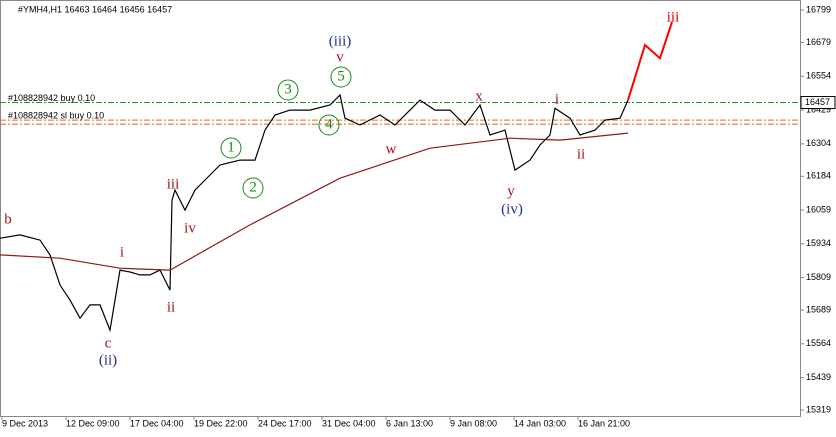 The image size is (836, 437). Describe the element at coordinates (25, 423) in the screenshot. I see `x-tick-label: 9 Dec 2013` at that location.